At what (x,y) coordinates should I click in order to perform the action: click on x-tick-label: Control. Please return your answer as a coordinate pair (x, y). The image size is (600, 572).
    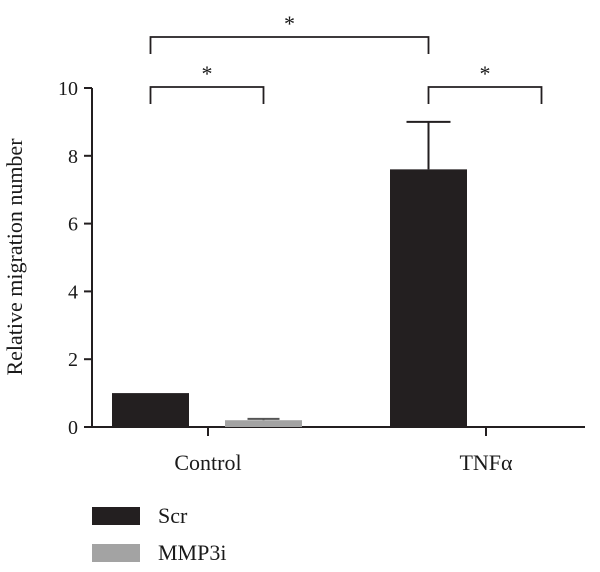
    Looking at the image, I should click on (207, 462).